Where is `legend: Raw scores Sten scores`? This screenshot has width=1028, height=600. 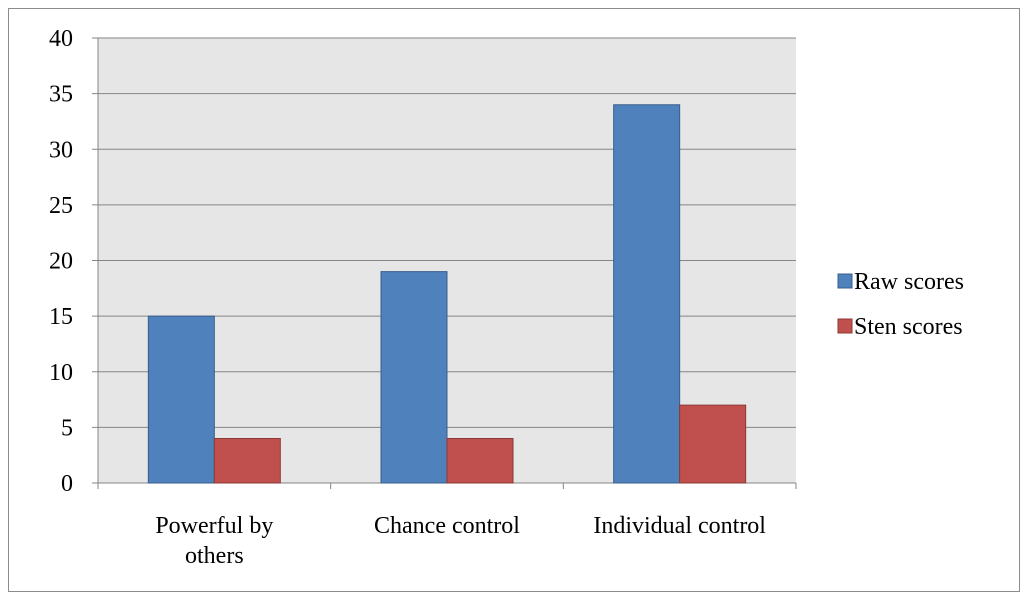
legend: Raw scores Sten scores is located at coordinates (900, 304).